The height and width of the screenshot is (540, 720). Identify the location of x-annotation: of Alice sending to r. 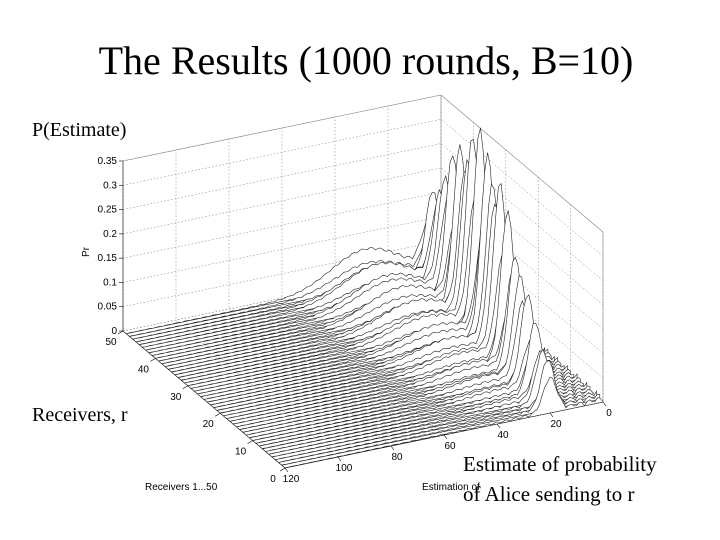
(548, 494).